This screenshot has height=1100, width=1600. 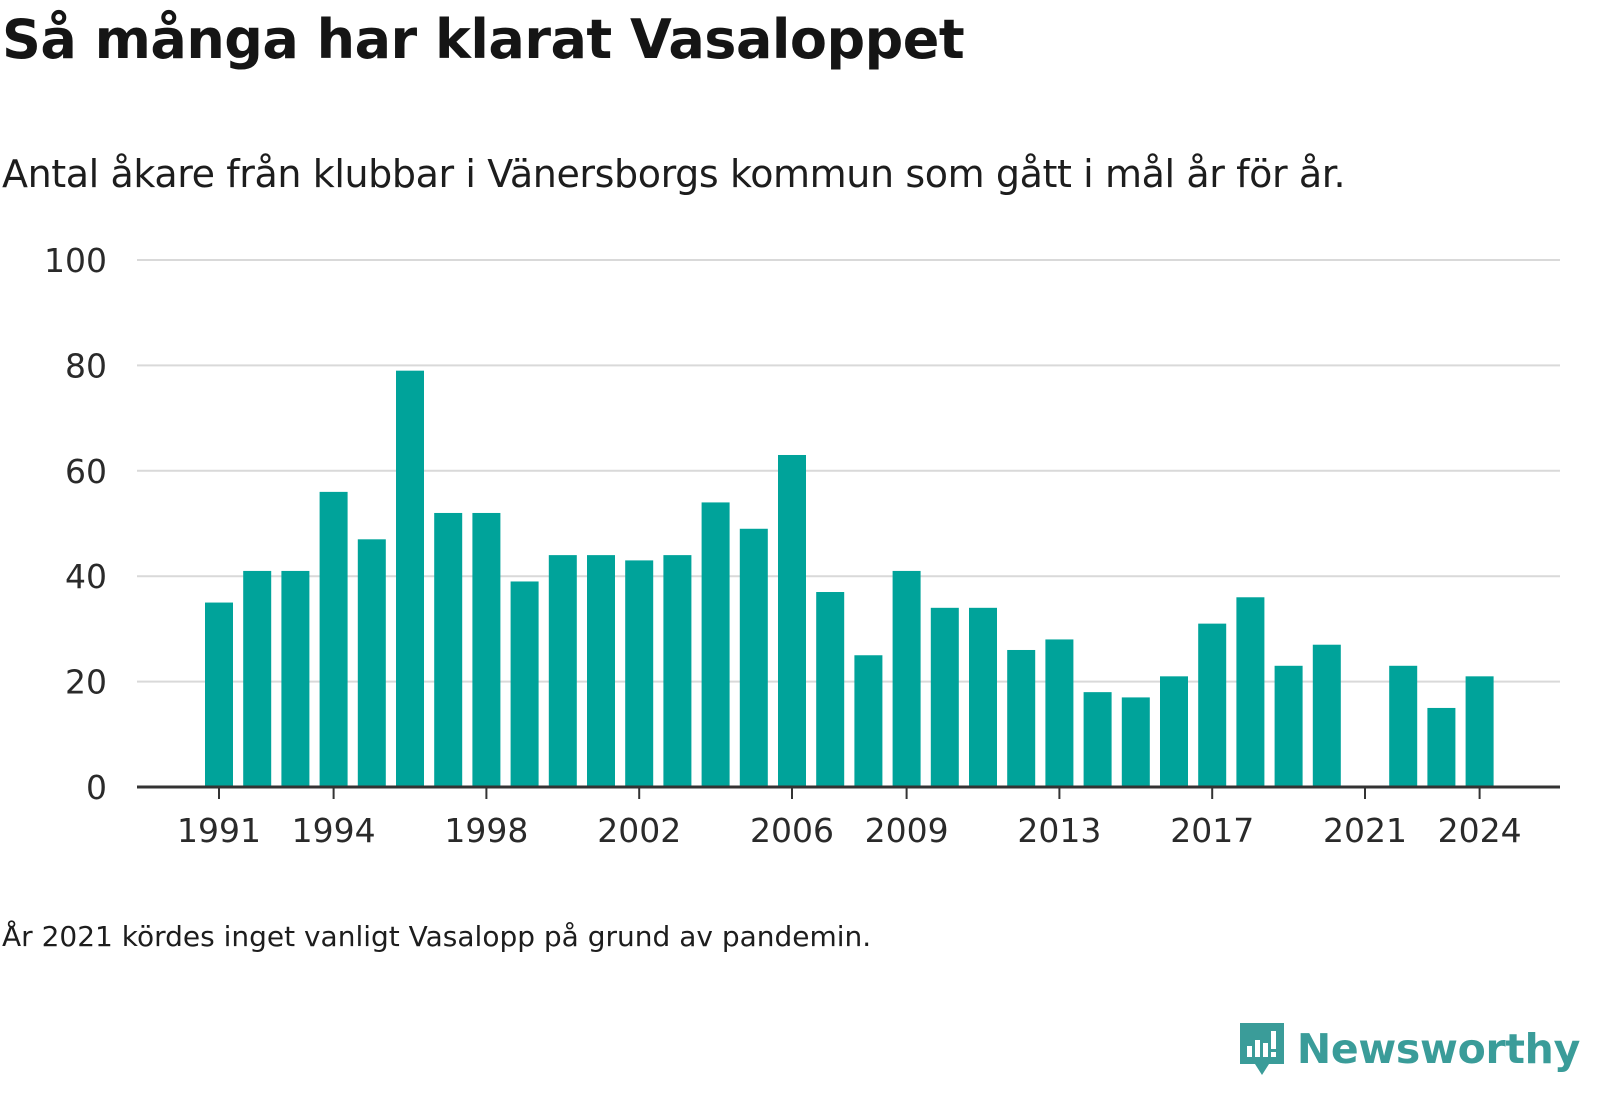 What do you see at coordinates (849, 818) in the screenshot?
I see `x-axis-ticks: 1991 1994 1998 2002 2006 2009 2013 2017 2021 2024` at bounding box center [849, 818].